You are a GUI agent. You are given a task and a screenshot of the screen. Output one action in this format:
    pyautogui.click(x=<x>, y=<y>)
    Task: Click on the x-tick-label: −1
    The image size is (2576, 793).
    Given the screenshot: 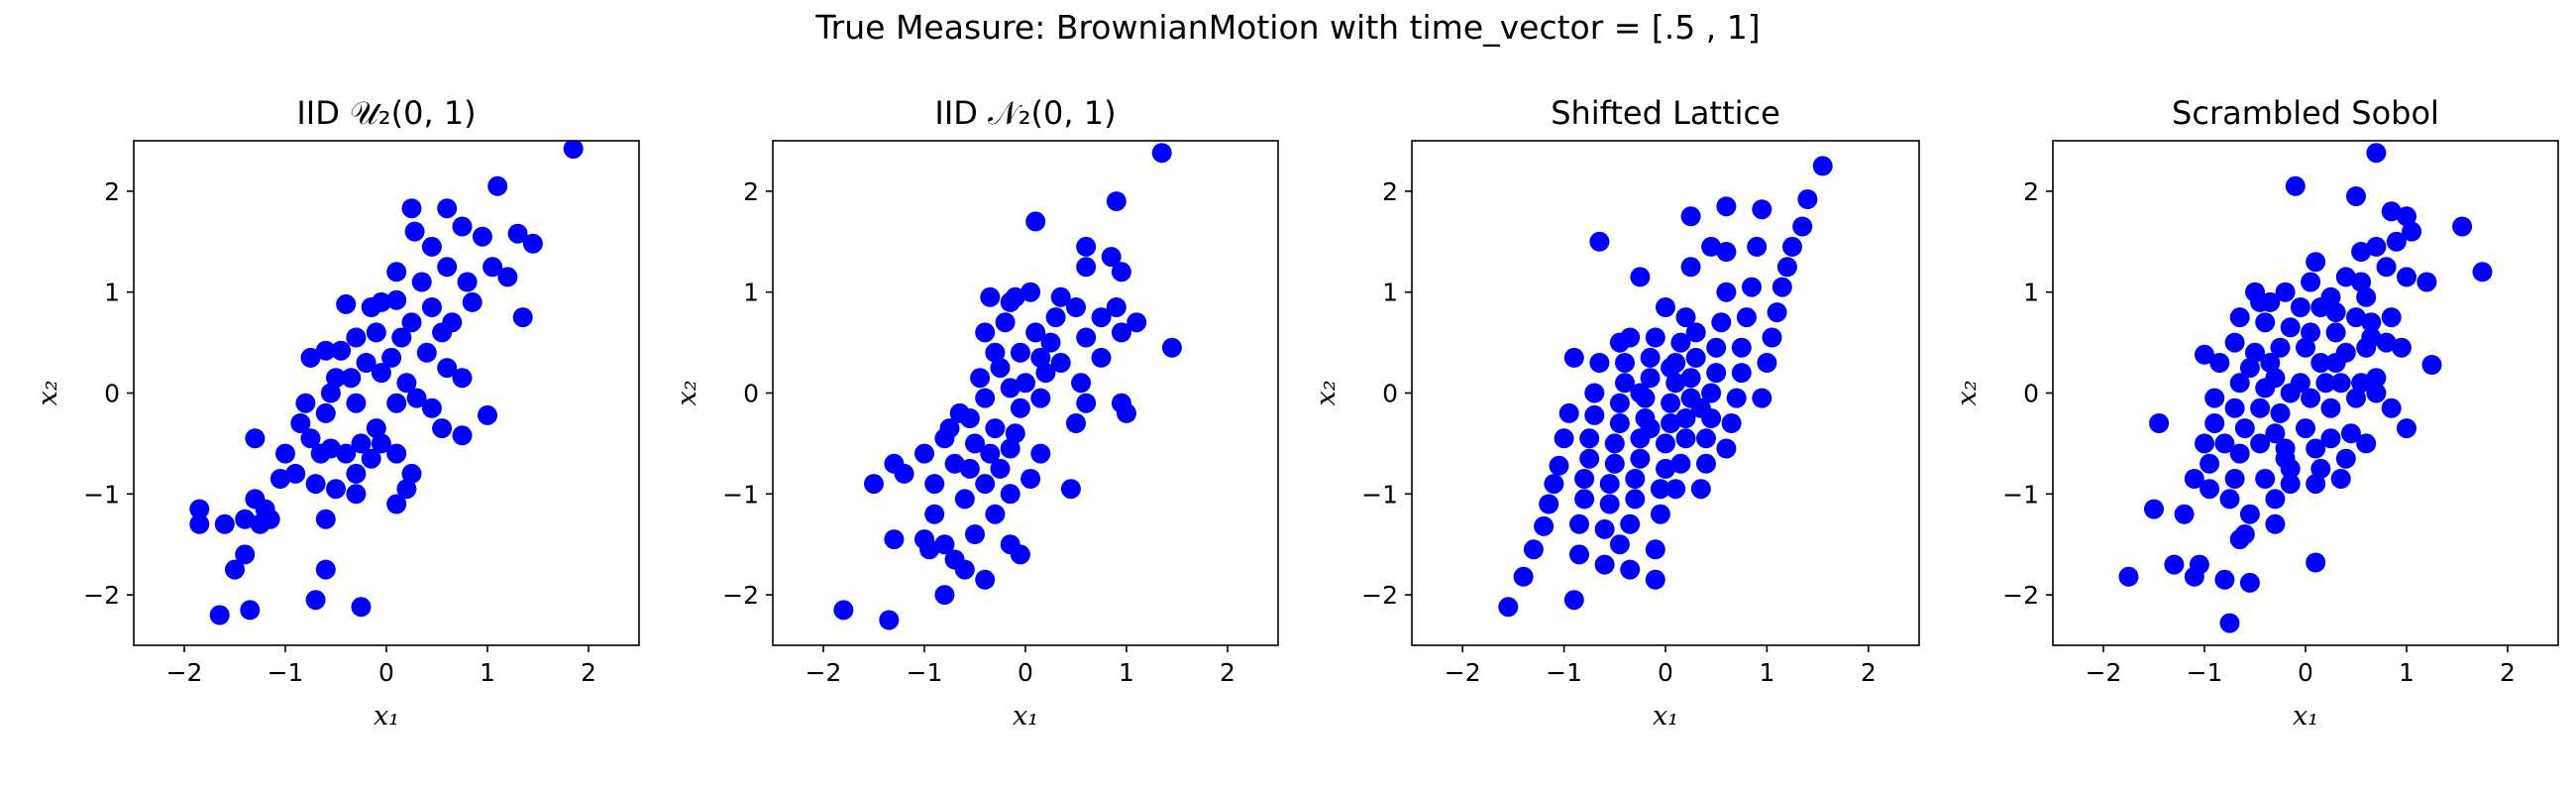 What is the action you would take?
    pyautogui.click(x=925, y=672)
    